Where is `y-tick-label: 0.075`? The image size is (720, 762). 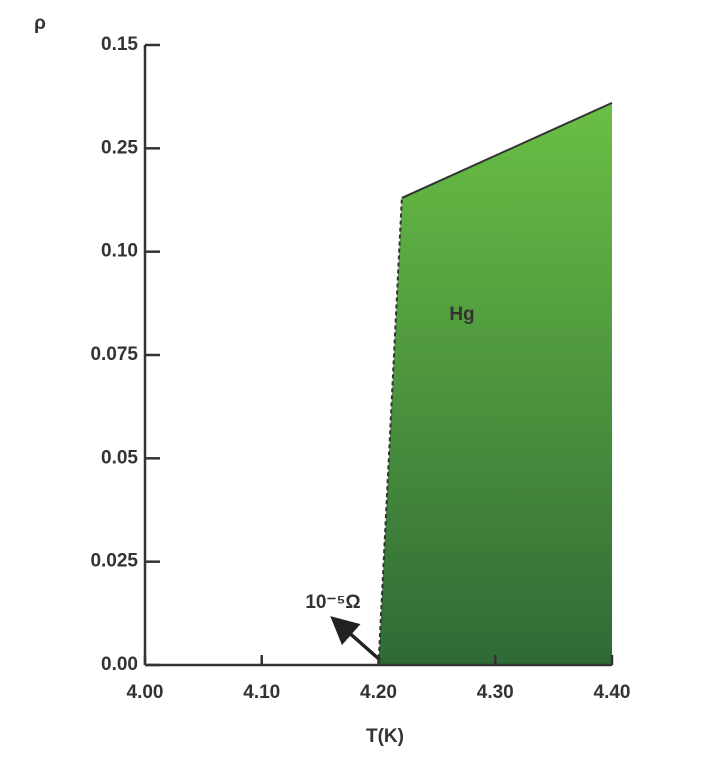
y-tick-label: 0.075 is located at coordinates (114, 354).